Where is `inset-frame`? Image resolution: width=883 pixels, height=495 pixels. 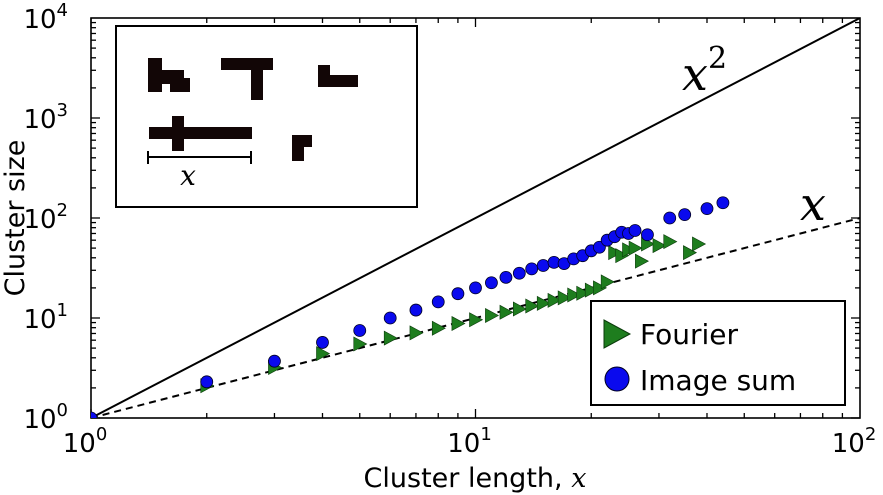
inset-frame is located at coordinates (266, 116).